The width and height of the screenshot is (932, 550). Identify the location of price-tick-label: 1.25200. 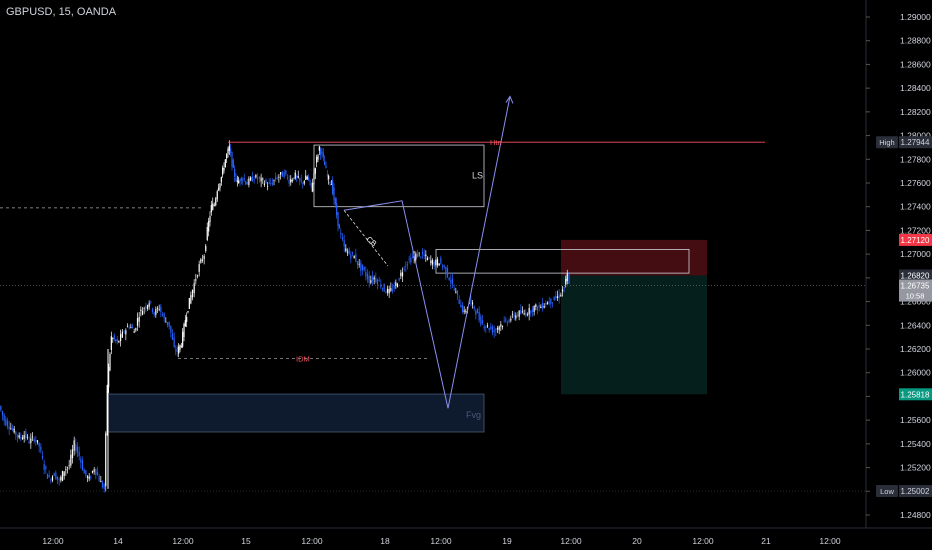
(915, 468).